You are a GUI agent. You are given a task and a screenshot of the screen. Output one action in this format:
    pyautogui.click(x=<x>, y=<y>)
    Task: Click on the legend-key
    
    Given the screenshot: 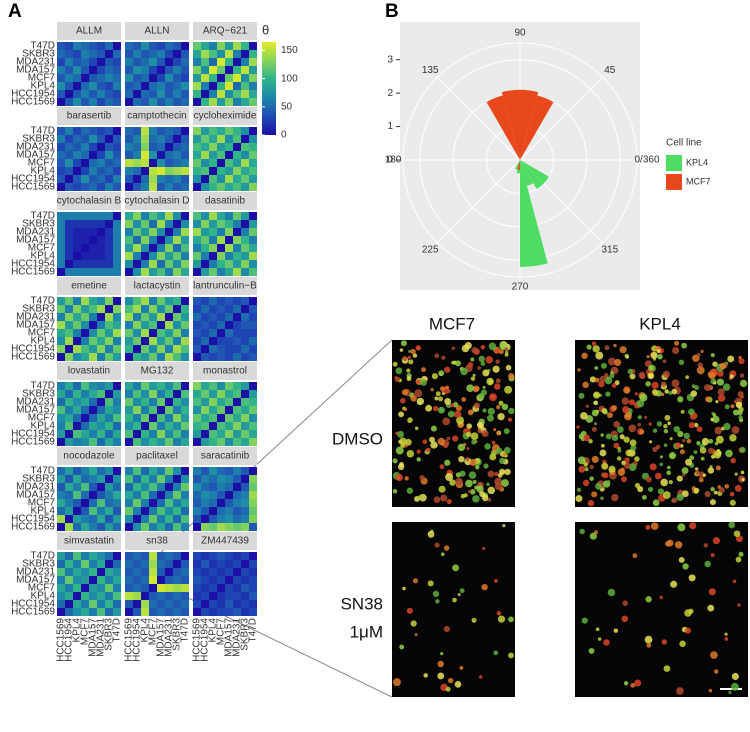 What is the action you would take?
    pyautogui.click(x=674, y=182)
    